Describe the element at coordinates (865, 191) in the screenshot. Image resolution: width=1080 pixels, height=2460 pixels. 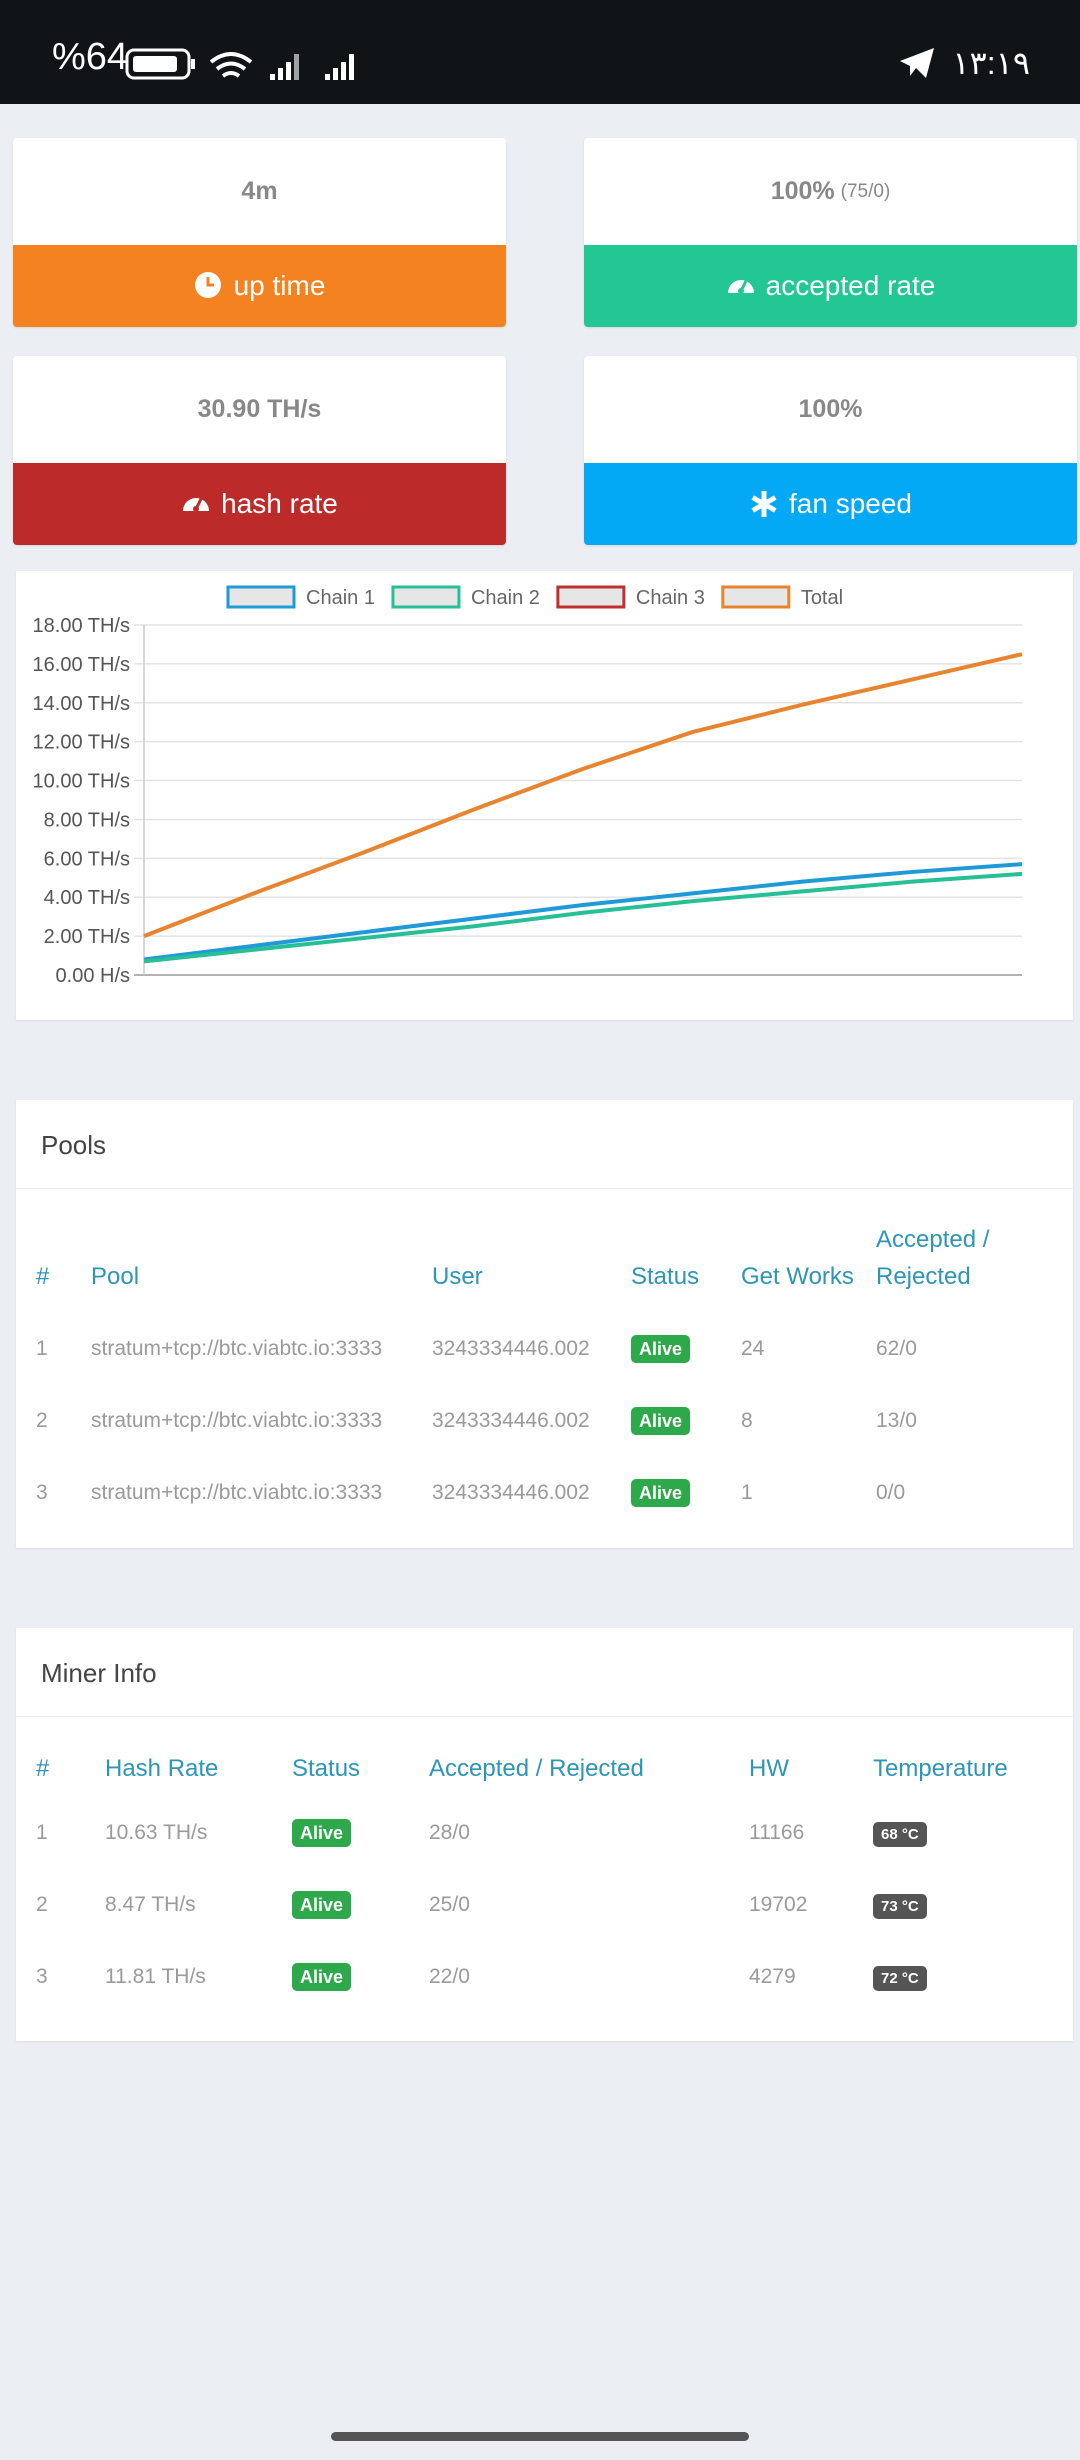
I see `stat-detail: (75/0)` at that location.